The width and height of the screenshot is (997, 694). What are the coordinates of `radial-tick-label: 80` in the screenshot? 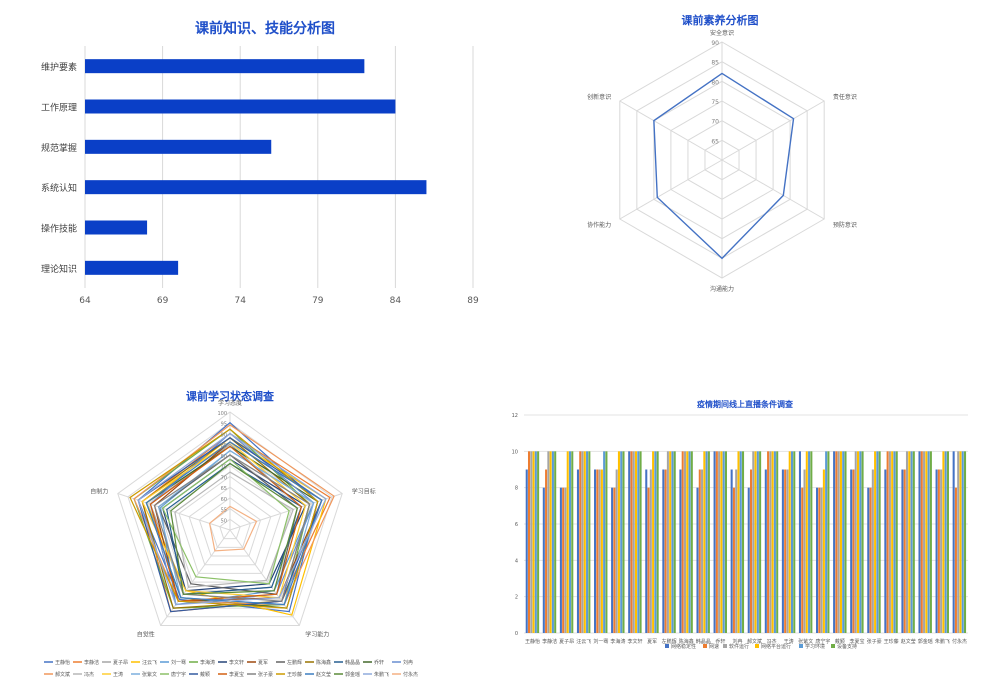 It's located at (224, 457).